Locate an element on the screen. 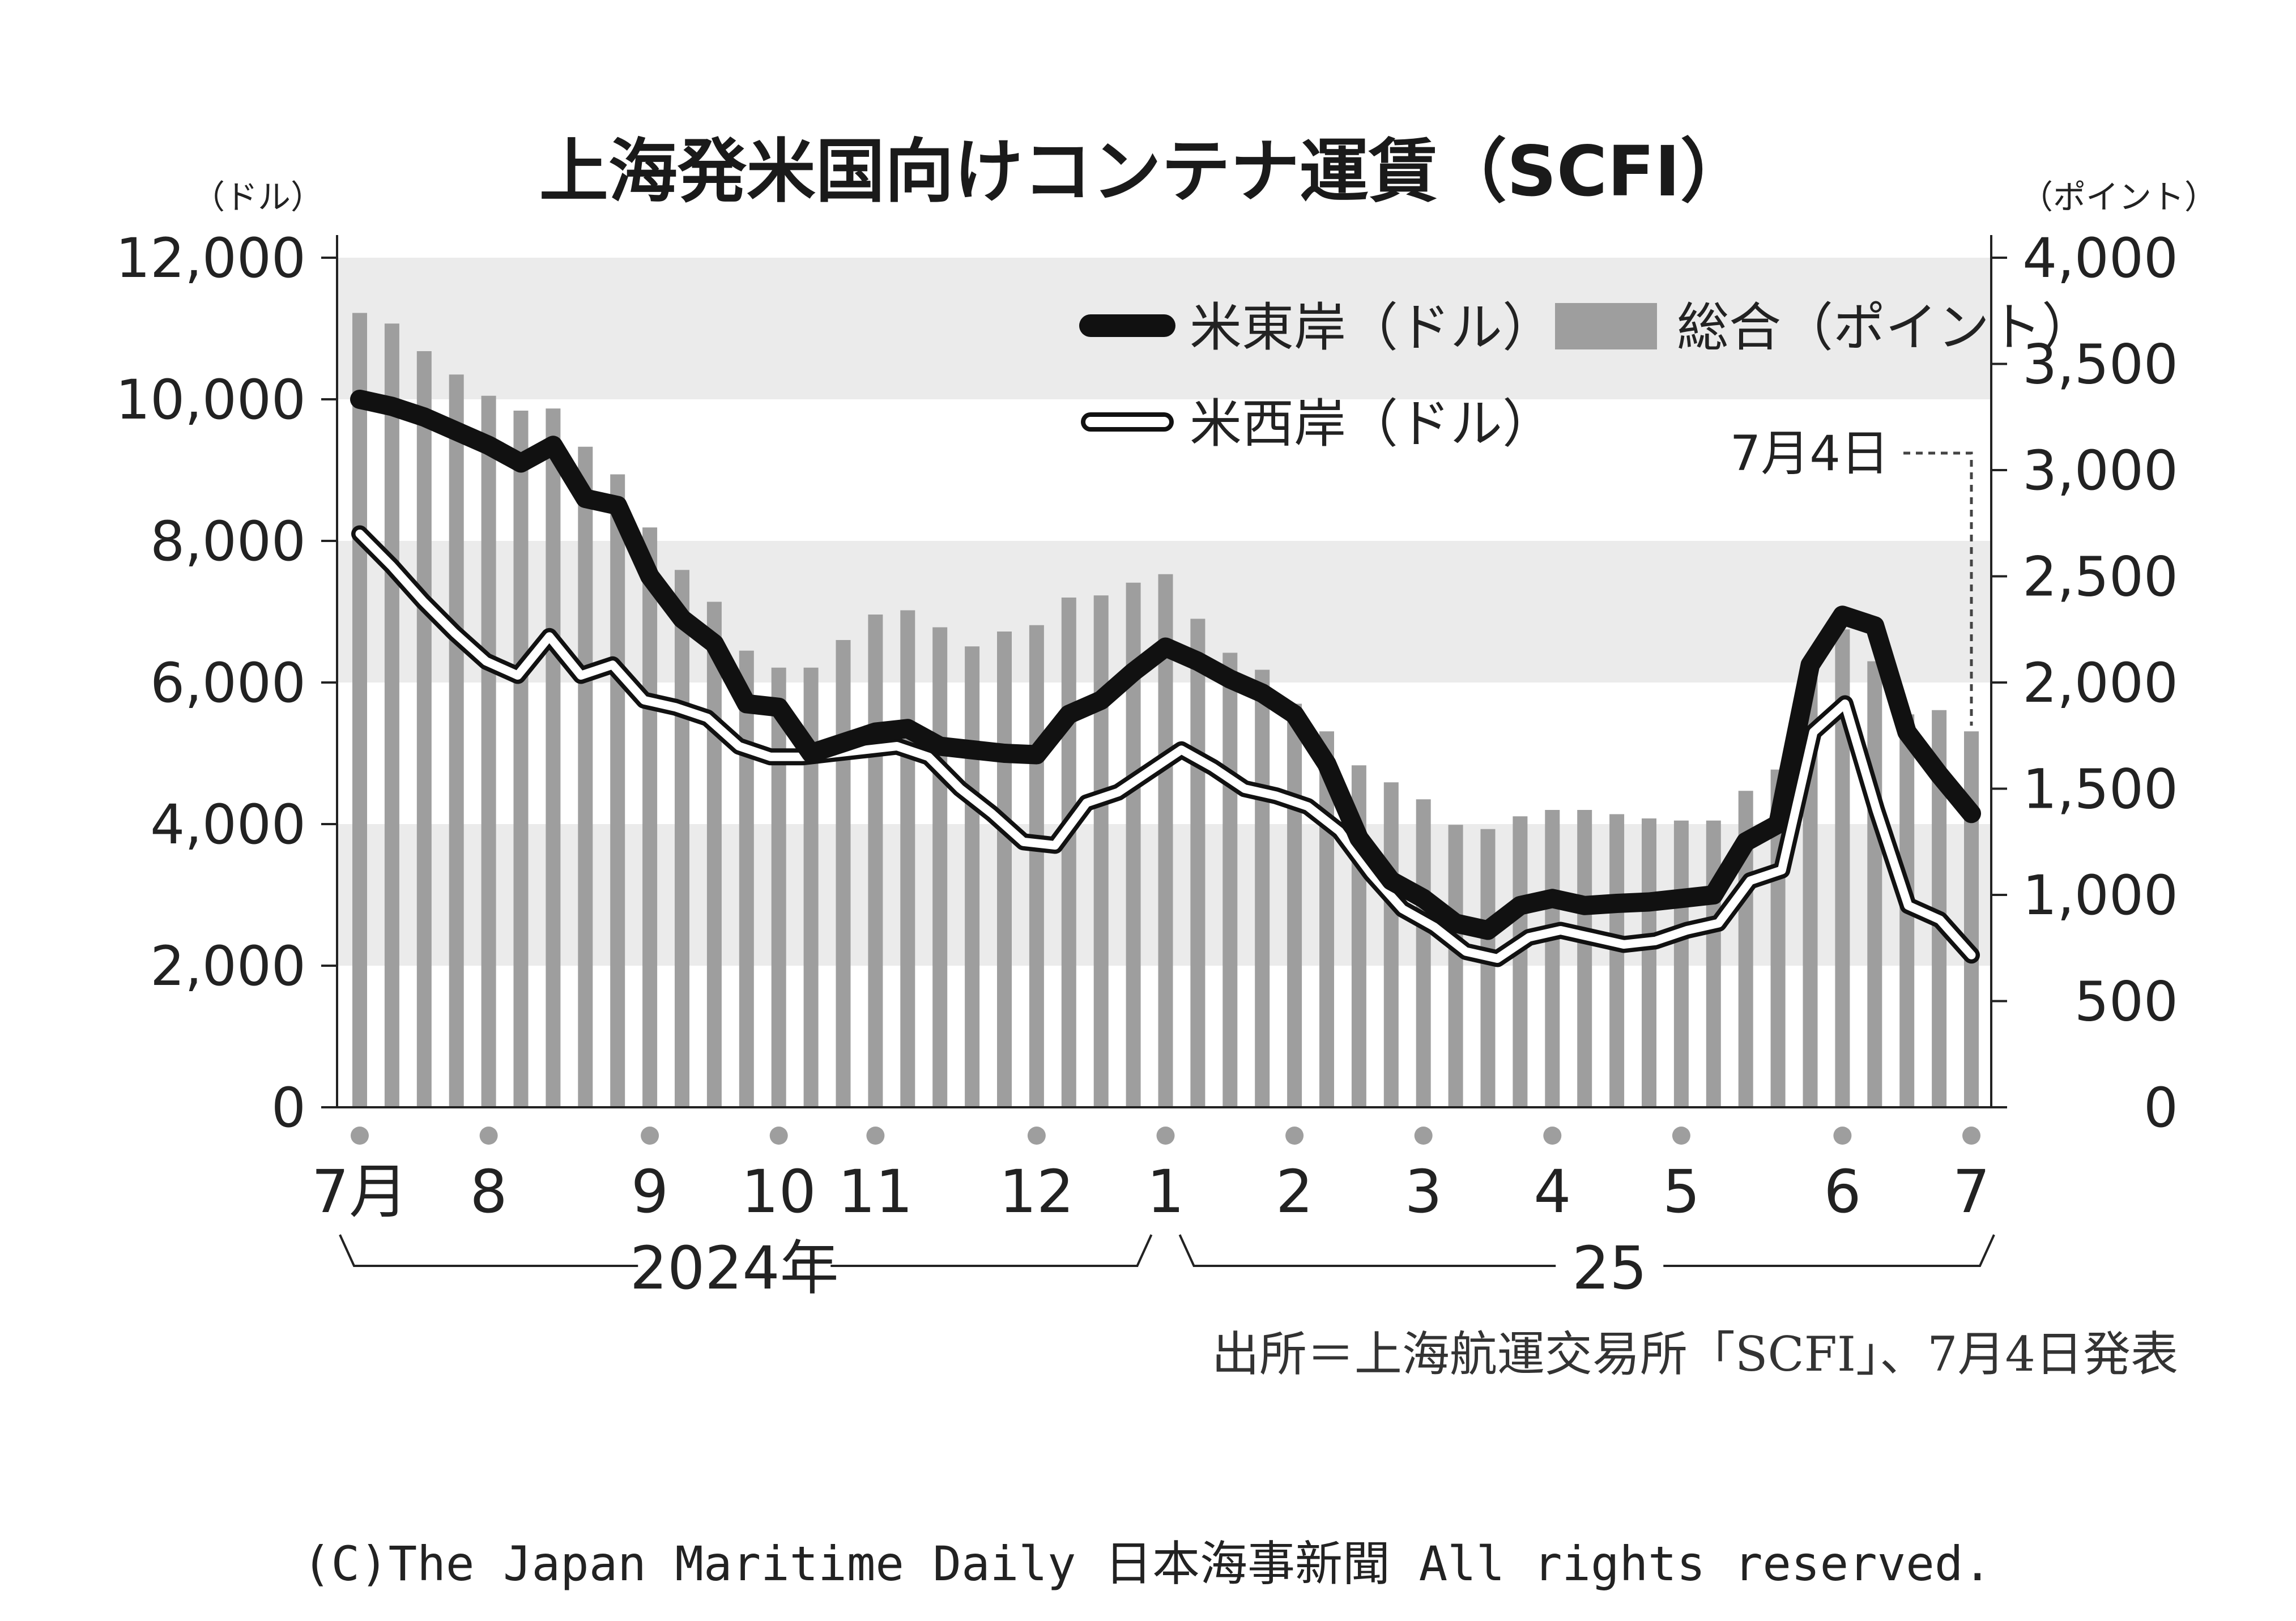  left-tick-label: 12,000 is located at coordinates (211, 258).